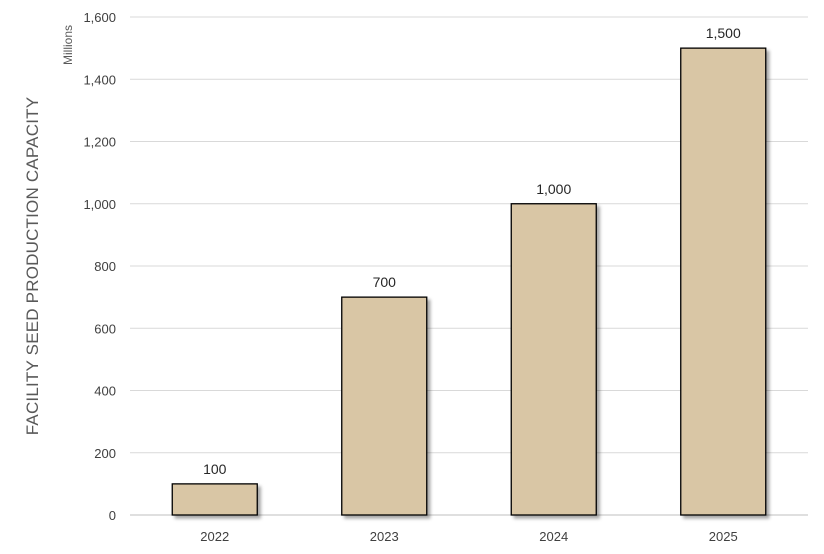  Describe the element at coordinates (553, 536) in the screenshot. I see `x-tick-label-2024: 2024` at that location.